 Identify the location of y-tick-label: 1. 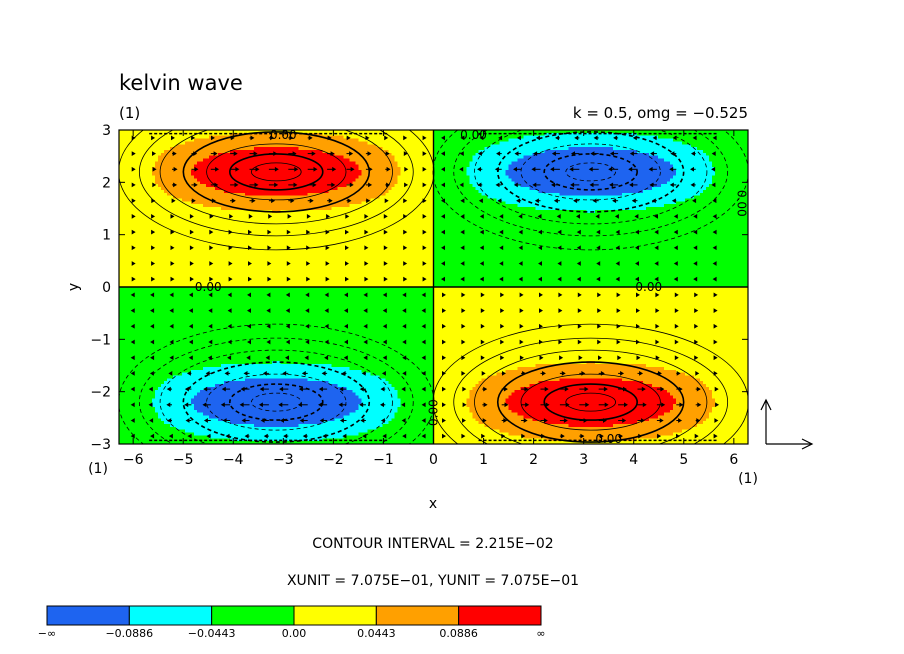
(106, 236).